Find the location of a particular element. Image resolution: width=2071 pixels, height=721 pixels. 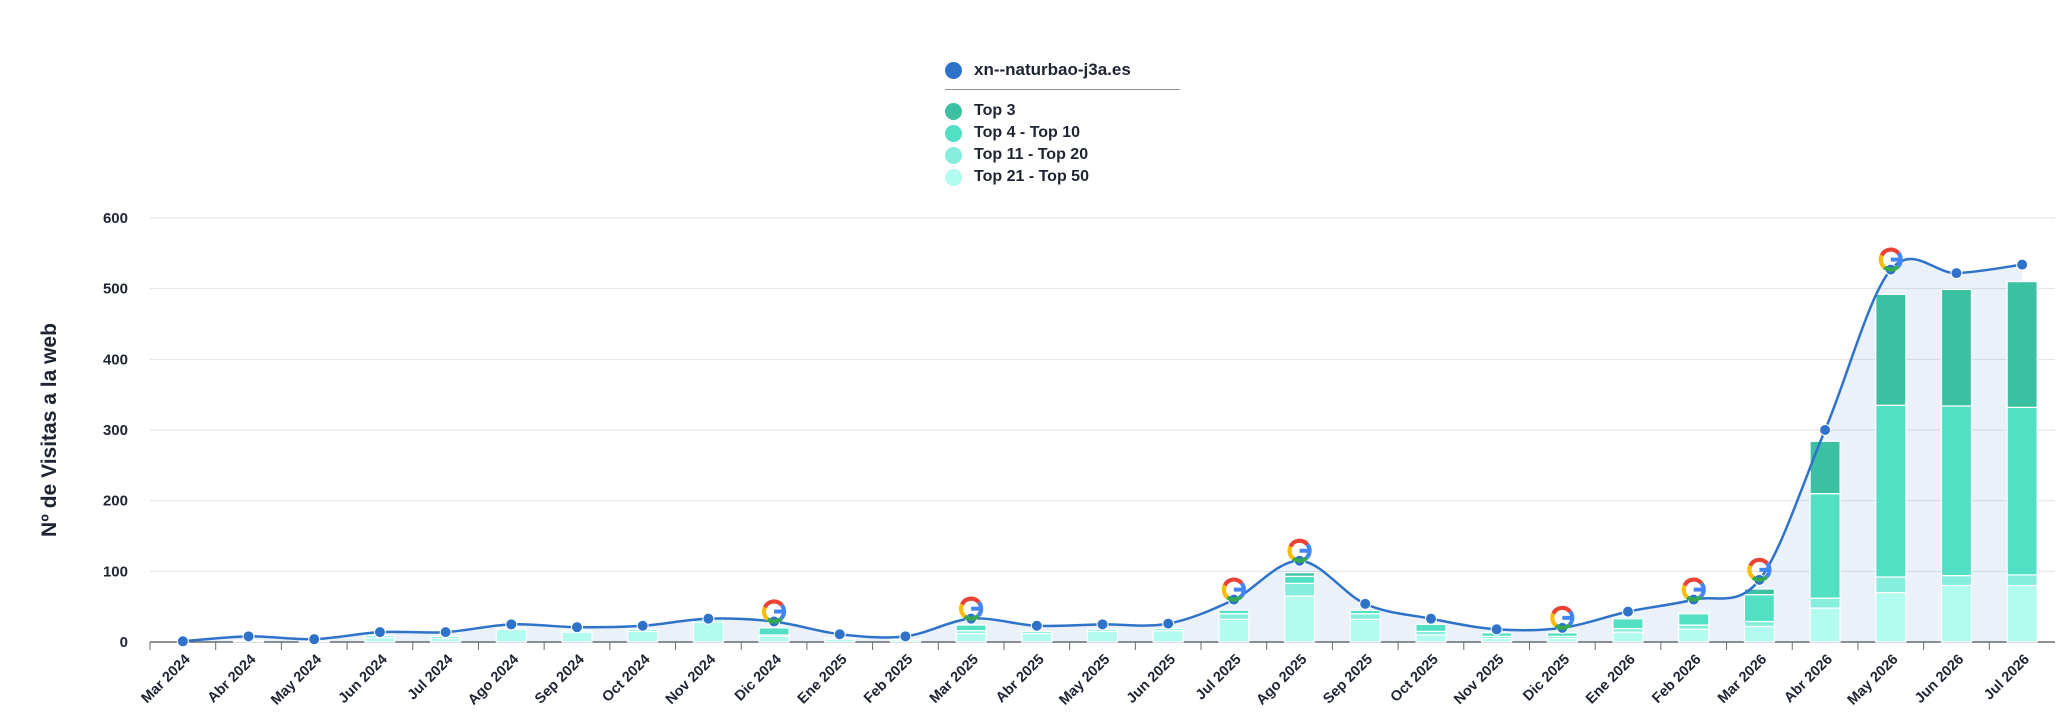

x-tick-label: May 2025 is located at coordinates (1084, 680).